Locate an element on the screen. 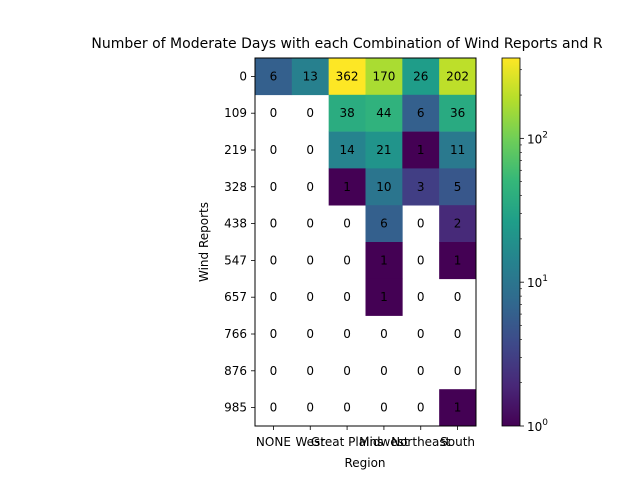  cell-value-label: 13 is located at coordinates (310, 76).